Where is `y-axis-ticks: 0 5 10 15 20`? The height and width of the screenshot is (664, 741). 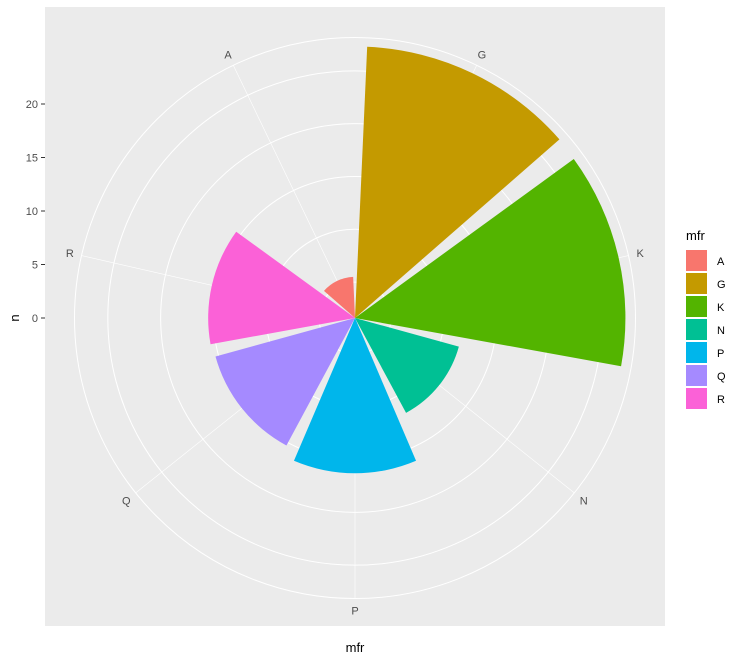
y-axis-ticks: 0 5 10 15 20 is located at coordinates (35, 212).